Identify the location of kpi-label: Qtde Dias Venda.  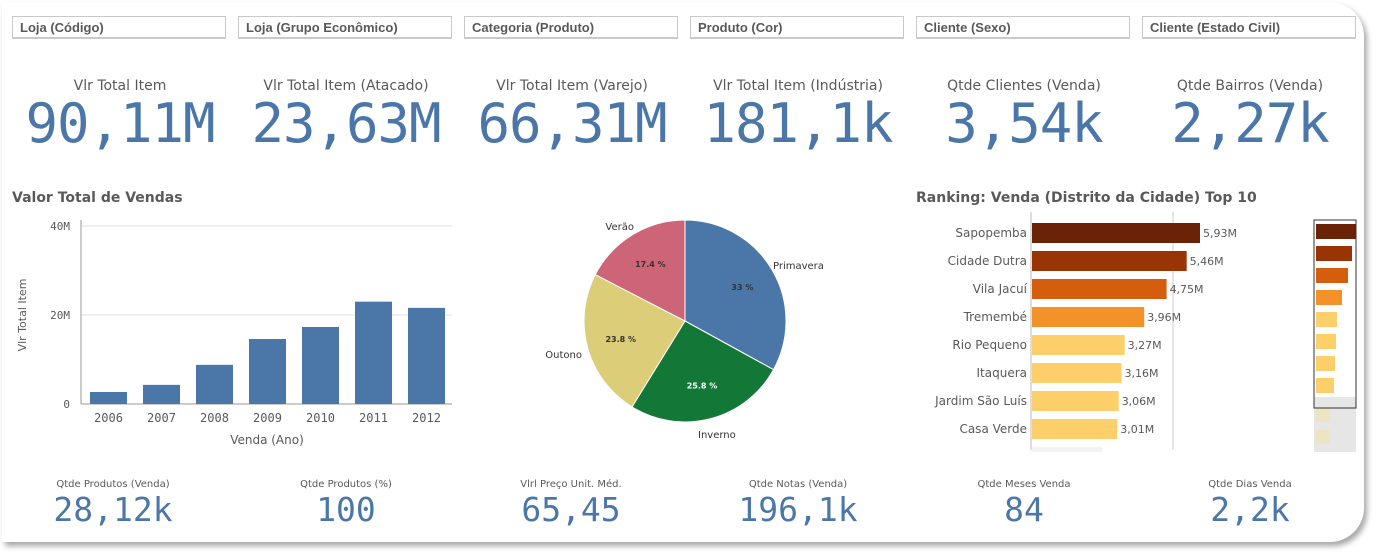
(1250, 484).